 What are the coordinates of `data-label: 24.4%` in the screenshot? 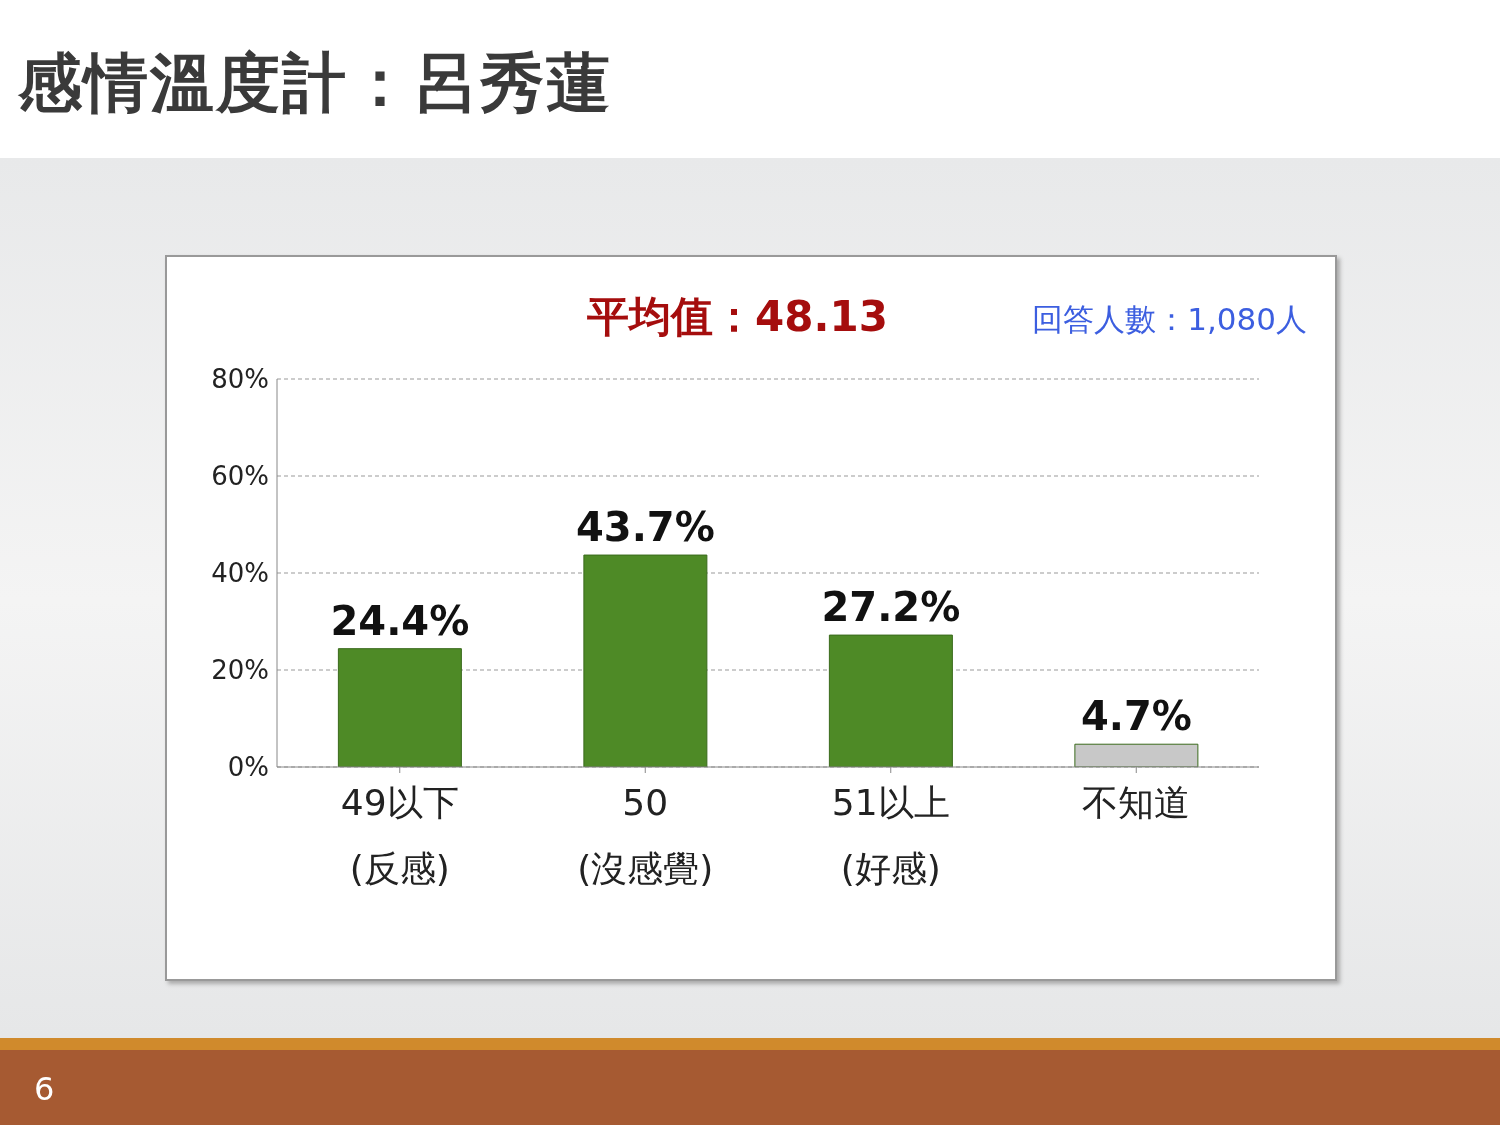 It's located at (400, 620).